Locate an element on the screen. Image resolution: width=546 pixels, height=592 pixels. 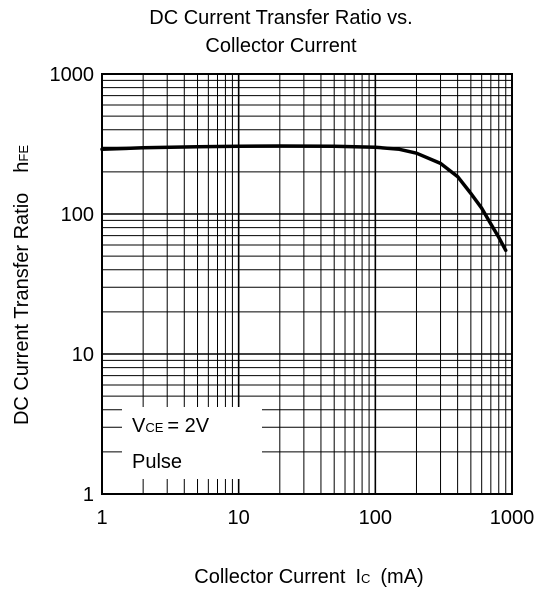
annotation-vce-symbol: V is located at coordinates (139, 426).